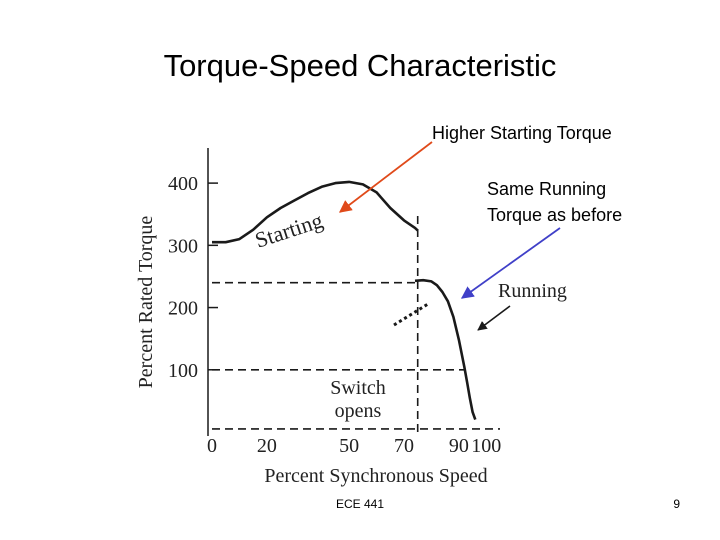 Image resolution: width=720 pixels, height=540 pixels. What do you see at coordinates (183, 184) in the screenshot?
I see `y-tick-label-400: 400` at bounding box center [183, 184].